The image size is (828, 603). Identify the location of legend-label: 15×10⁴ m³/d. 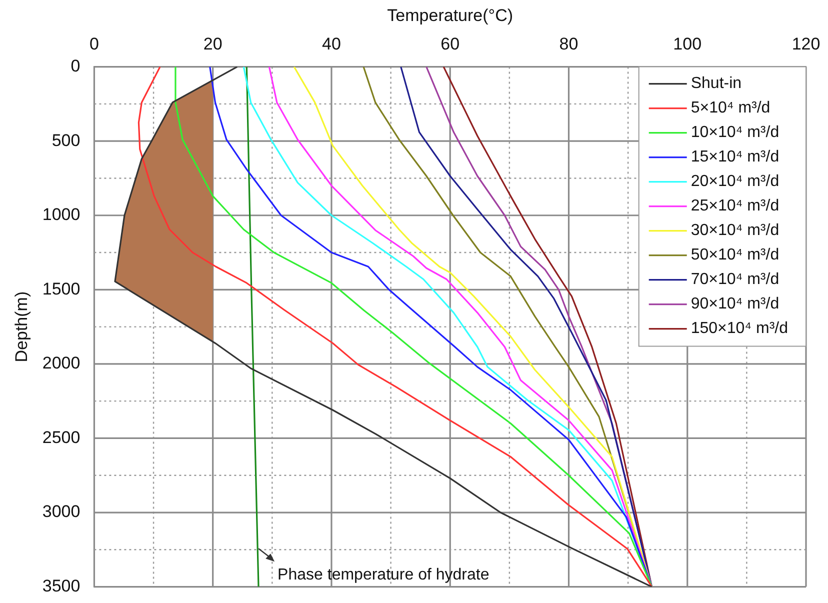
(735, 157).